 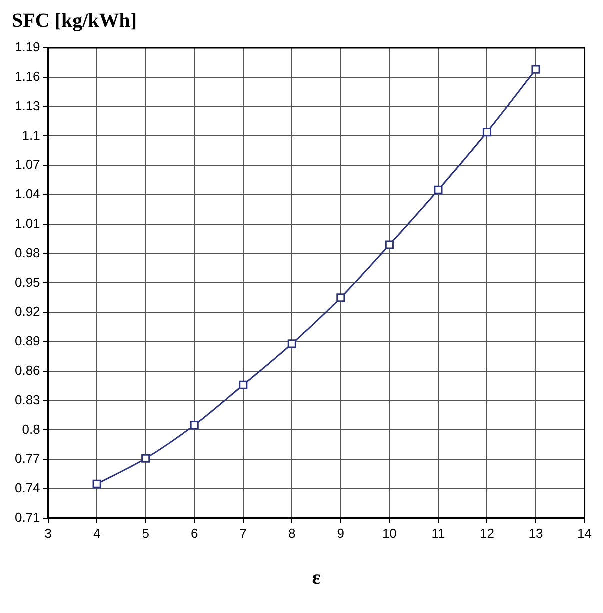 What do you see at coordinates (317, 578) in the screenshot?
I see `x-axis-title: ε` at bounding box center [317, 578].